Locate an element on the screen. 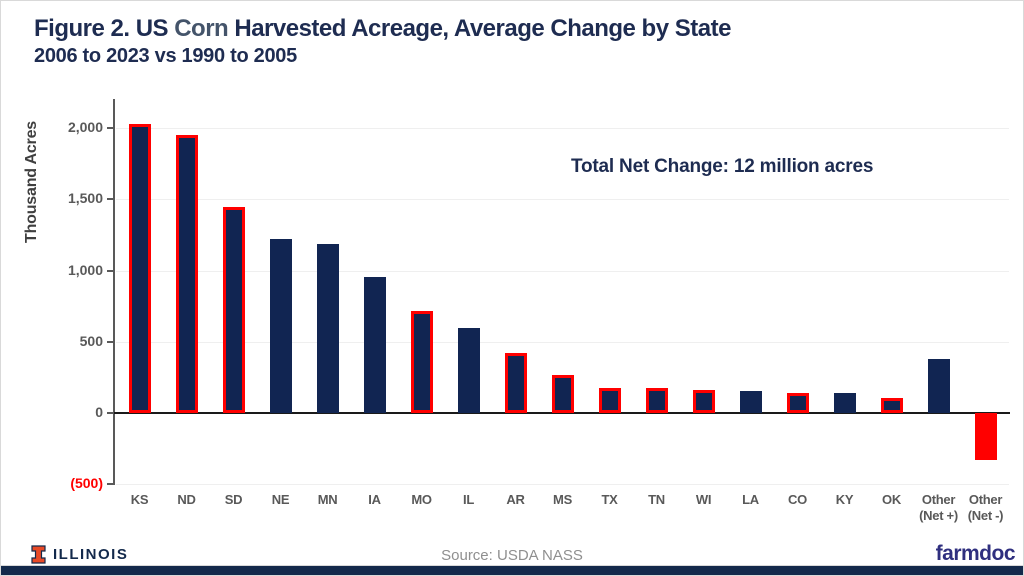 This screenshot has width=1024, height=576. x-label-KS: KS is located at coordinates (139, 499).